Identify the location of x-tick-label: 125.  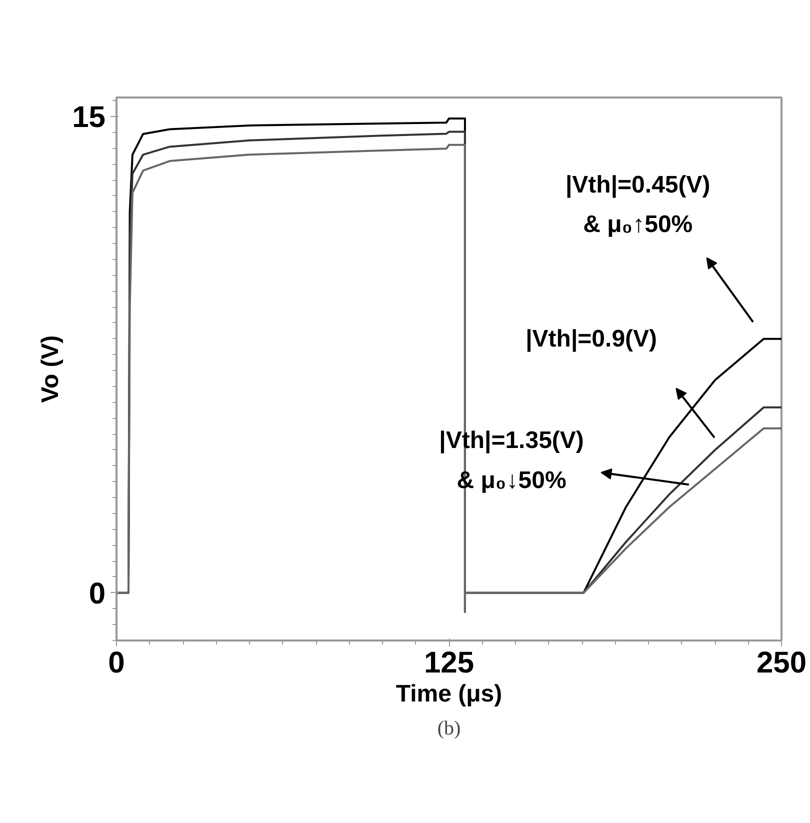
(449, 663).